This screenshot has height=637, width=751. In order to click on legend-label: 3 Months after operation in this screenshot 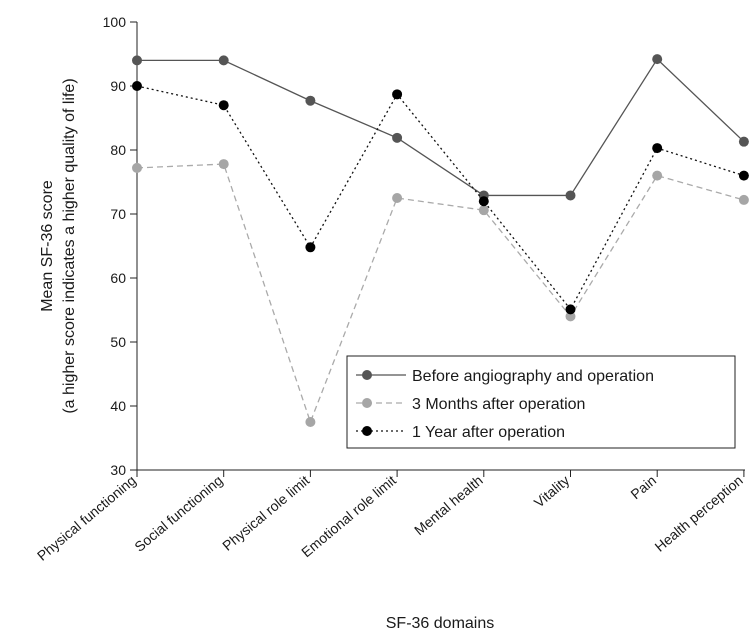, I will do `click(498, 404)`.